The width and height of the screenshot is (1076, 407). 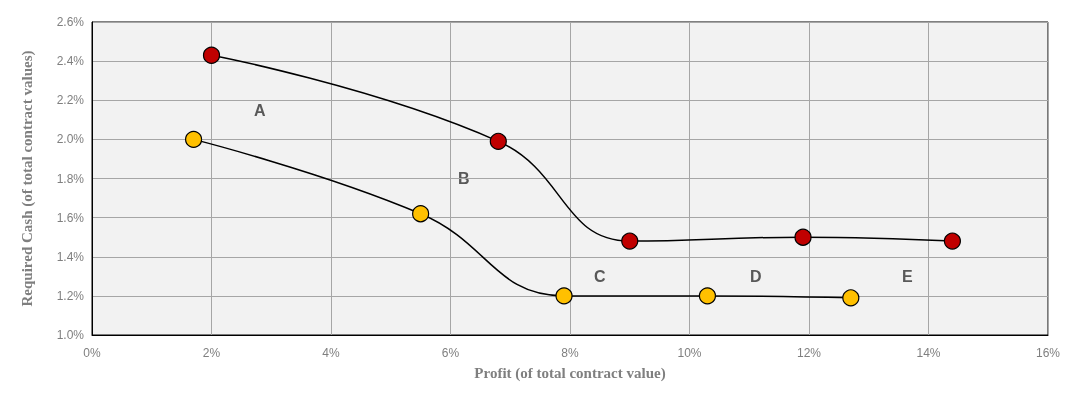 I want to click on y-tick-label: 2.4%, so click(x=70, y=61).